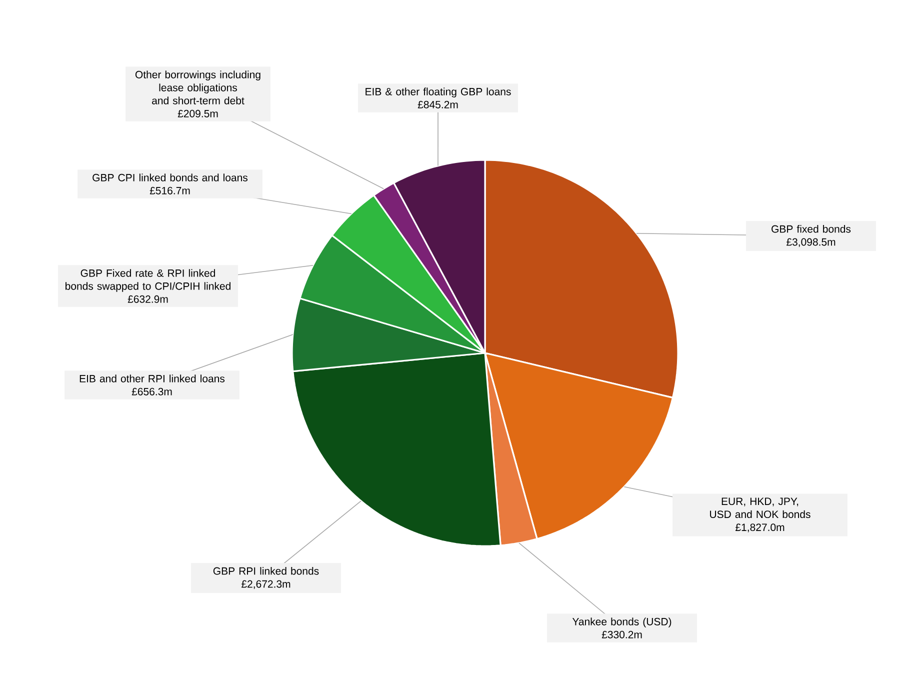 The width and height of the screenshot is (917, 682). Describe the element at coordinates (197, 87) in the screenshot. I see `slice-label: Other borrowings including lease obligations and short-term debt` at that location.